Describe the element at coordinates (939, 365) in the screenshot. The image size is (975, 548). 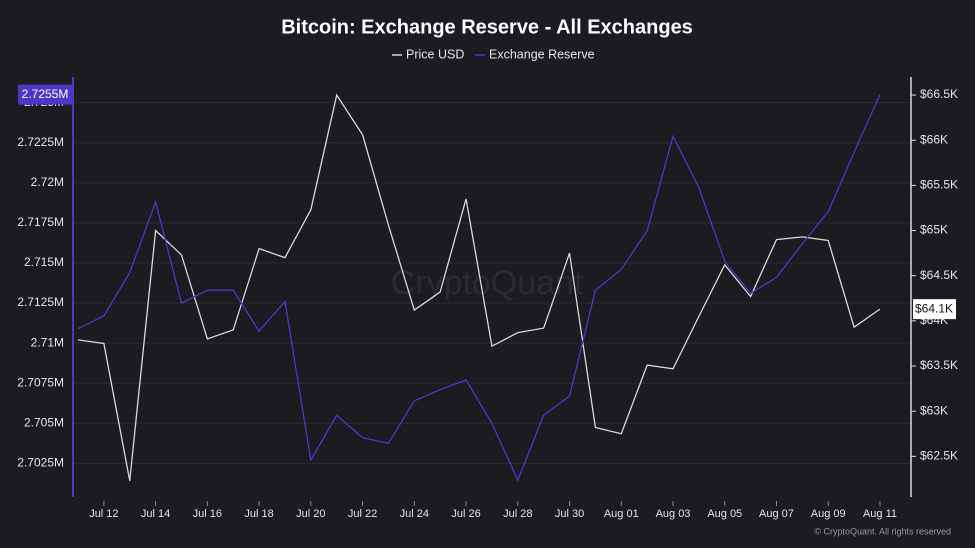
I see `y2-tick-label: $63.5K` at that location.